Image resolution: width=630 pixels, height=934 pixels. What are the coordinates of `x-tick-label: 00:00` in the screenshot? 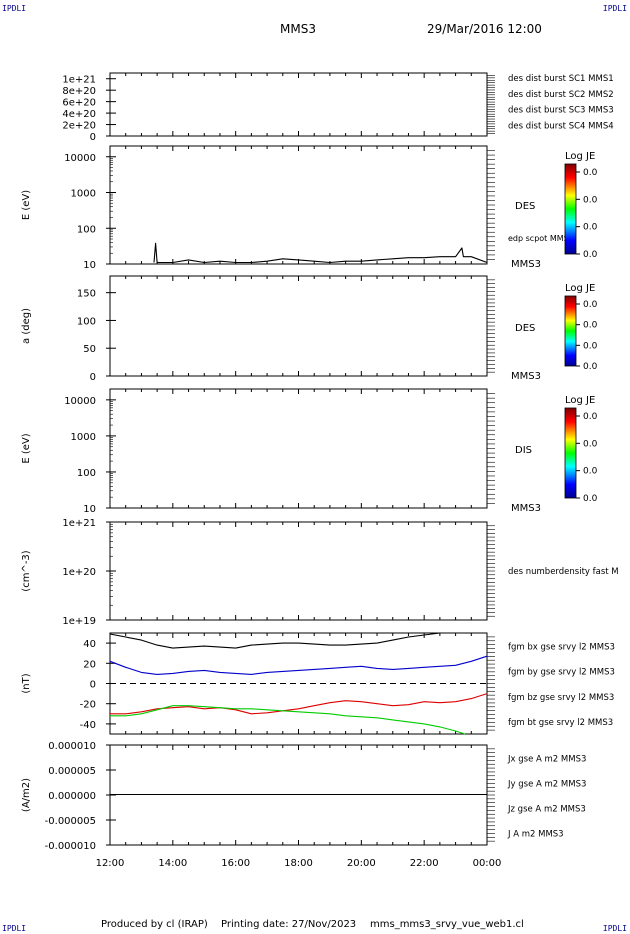 It's located at (487, 863).